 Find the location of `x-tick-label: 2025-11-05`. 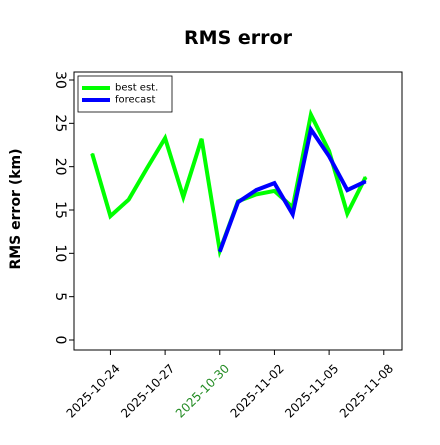

x-tick-label: 2025-11-05 is located at coordinates (311, 390).